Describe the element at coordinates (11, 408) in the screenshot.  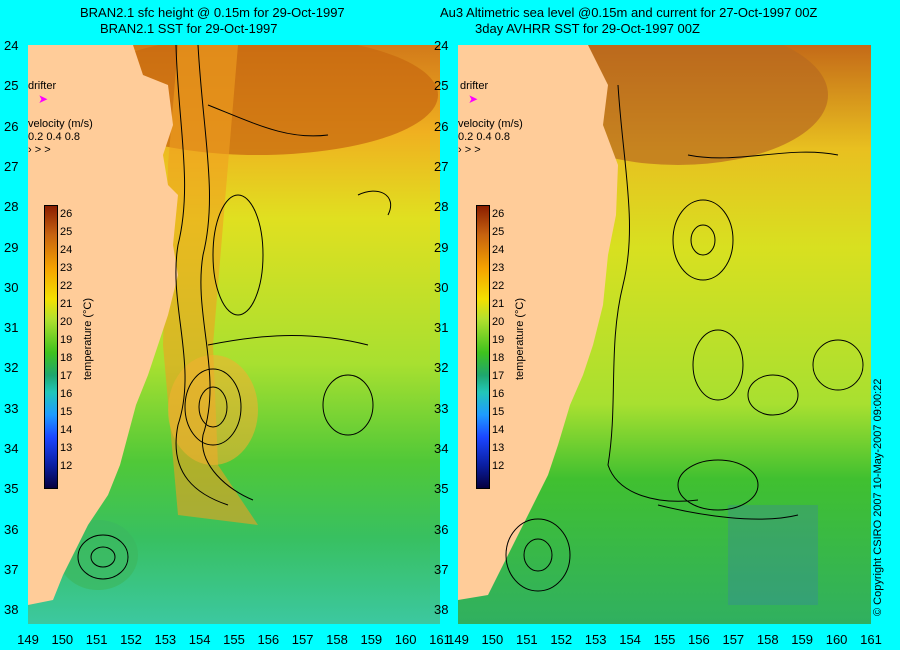
I see `y-tick-label: 33` at that location.